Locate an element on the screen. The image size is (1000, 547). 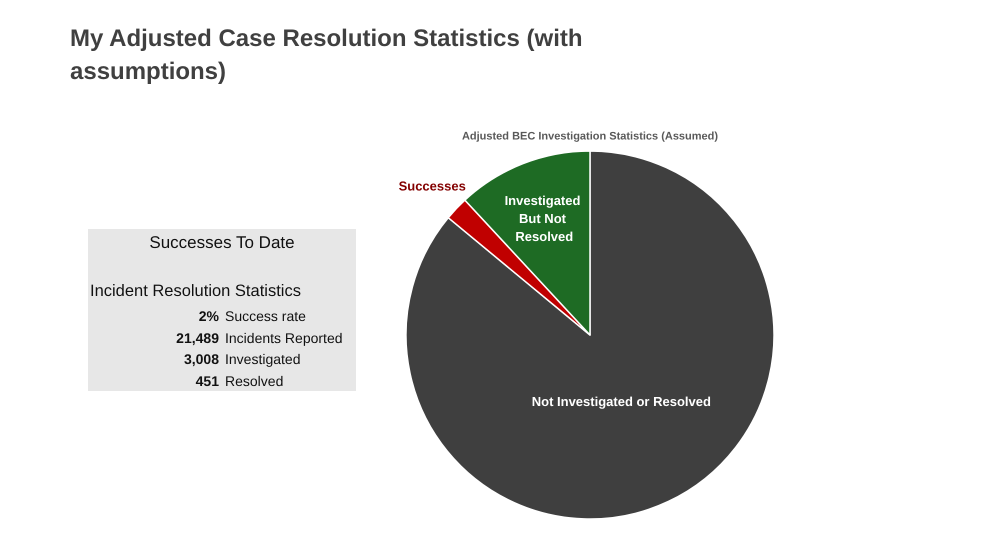
text: 451 is located at coordinates (207, 381).